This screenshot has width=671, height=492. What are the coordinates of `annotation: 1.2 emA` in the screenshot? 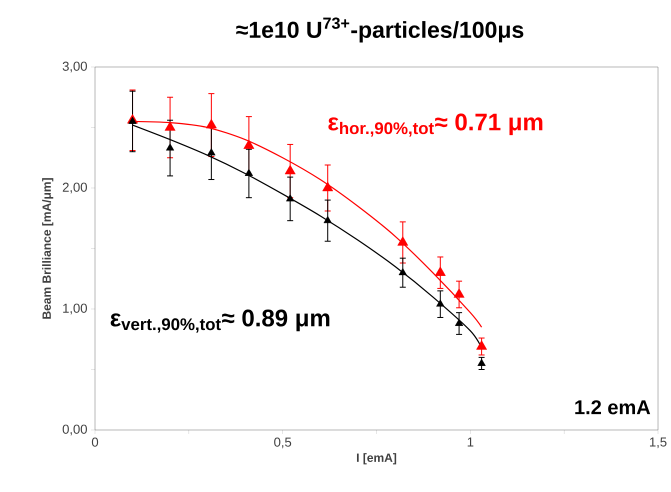 It's located at (612, 407).